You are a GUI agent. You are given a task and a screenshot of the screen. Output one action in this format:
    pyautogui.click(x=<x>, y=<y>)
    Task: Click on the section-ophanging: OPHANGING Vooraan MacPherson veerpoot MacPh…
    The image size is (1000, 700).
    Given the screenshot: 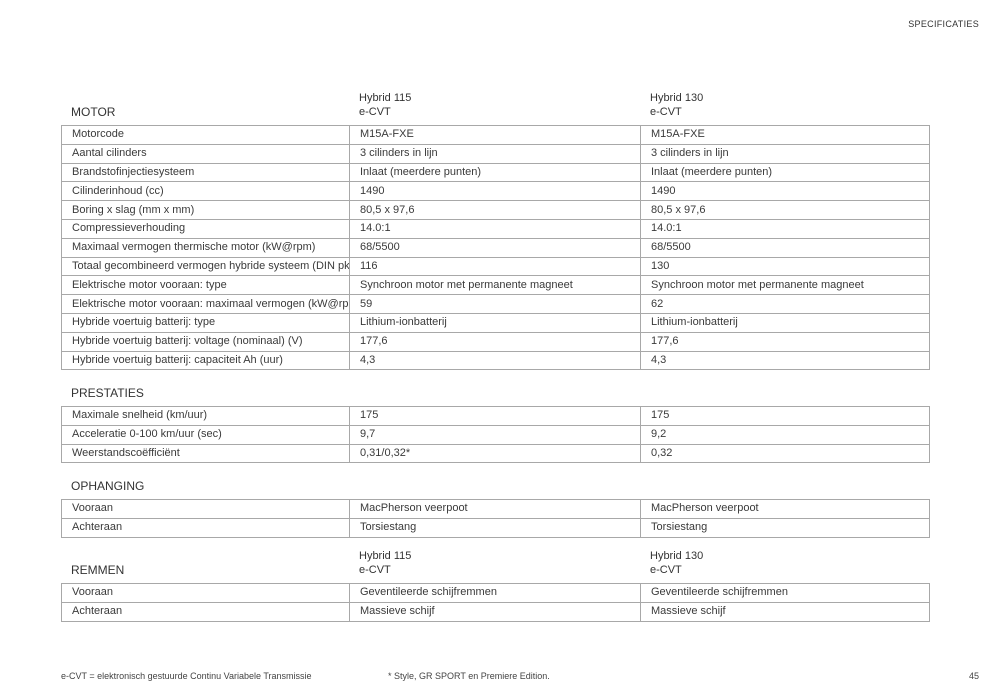 What is the action you would take?
    pyautogui.click(x=495, y=508)
    